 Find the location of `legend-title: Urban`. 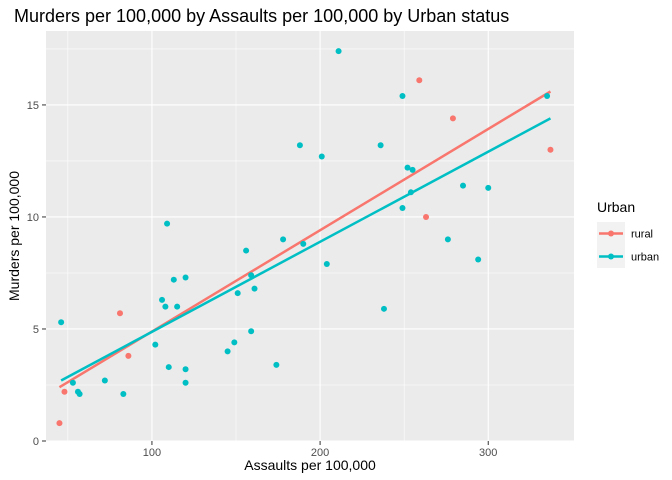

legend-title: Urban is located at coordinates (616, 207).